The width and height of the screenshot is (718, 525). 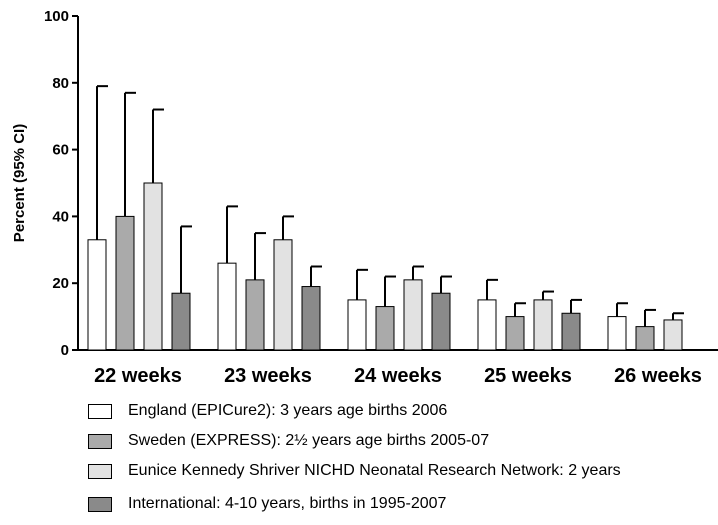 I want to click on x-category-label: 22 weeks, so click(x=138, y=376).